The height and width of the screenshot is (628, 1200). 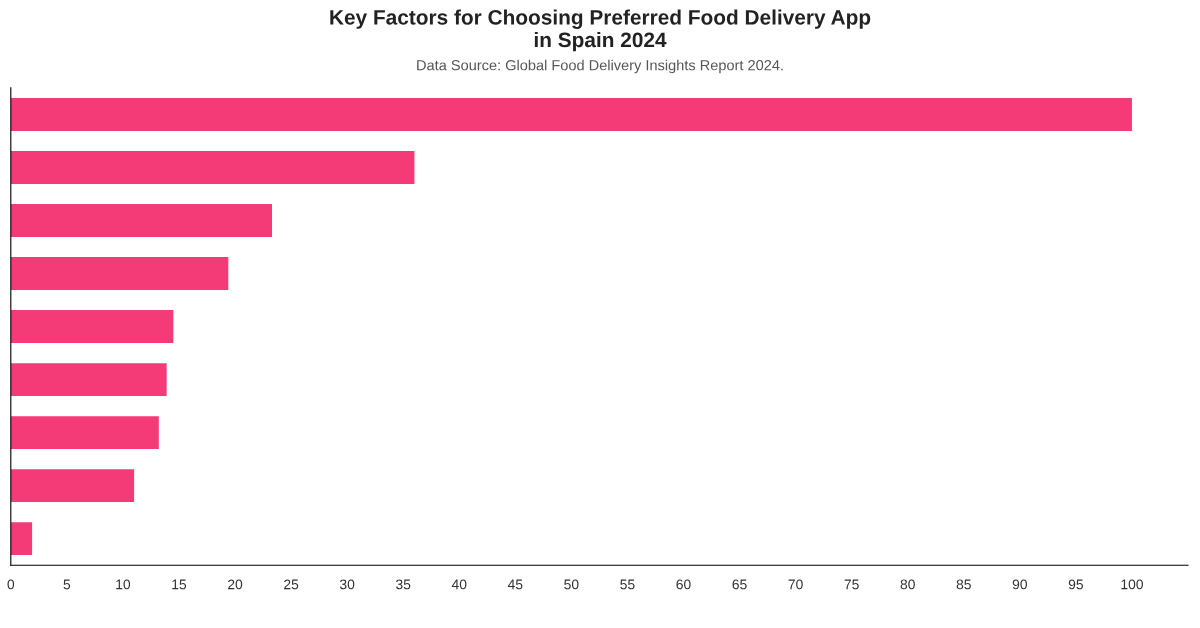 What do you see at coordinates (291, 584) in the screenshot?
I see `x-tick-label: 25` at bounding box center [291, 584].